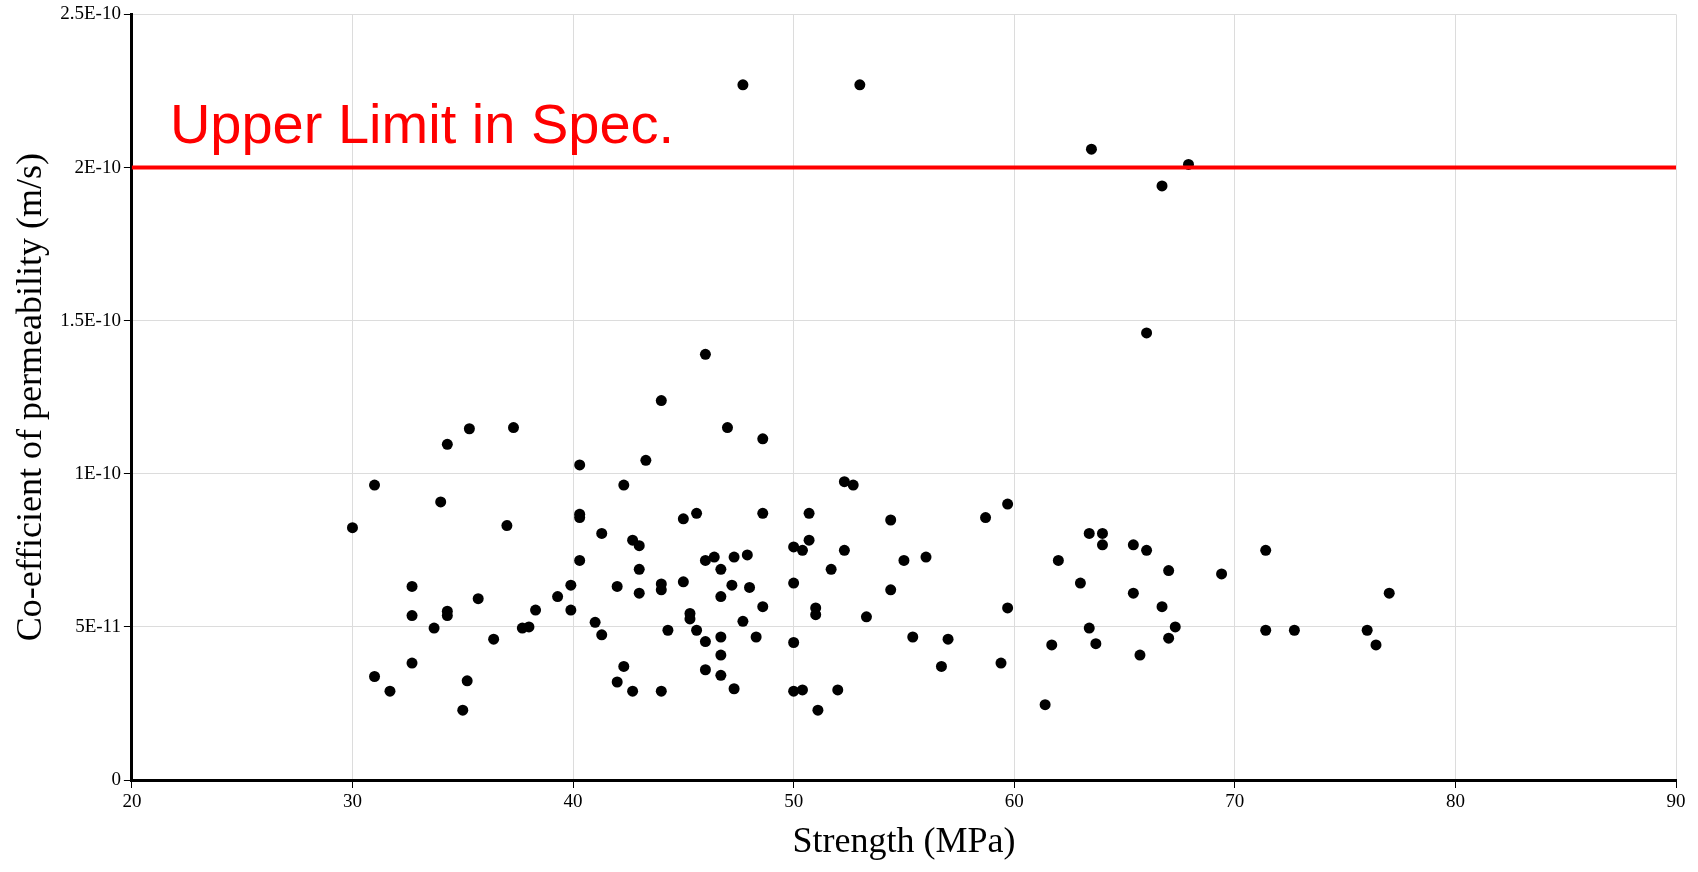  Describe the element at coordinates (29, 397) in the screenshot. I see `y-axis-title: Co-efficient of permeability (m/s)` at that location.